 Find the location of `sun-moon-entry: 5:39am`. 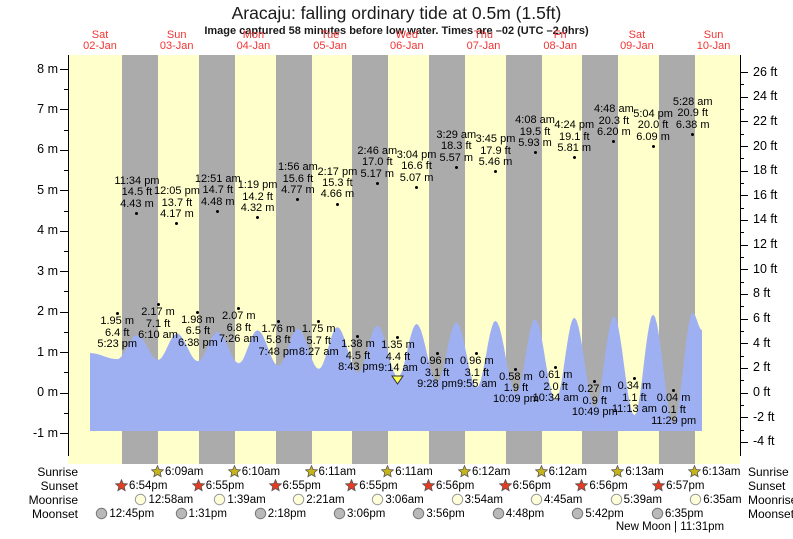

sun-moon-entry: 5:39am is located at coordinates (636, 499).